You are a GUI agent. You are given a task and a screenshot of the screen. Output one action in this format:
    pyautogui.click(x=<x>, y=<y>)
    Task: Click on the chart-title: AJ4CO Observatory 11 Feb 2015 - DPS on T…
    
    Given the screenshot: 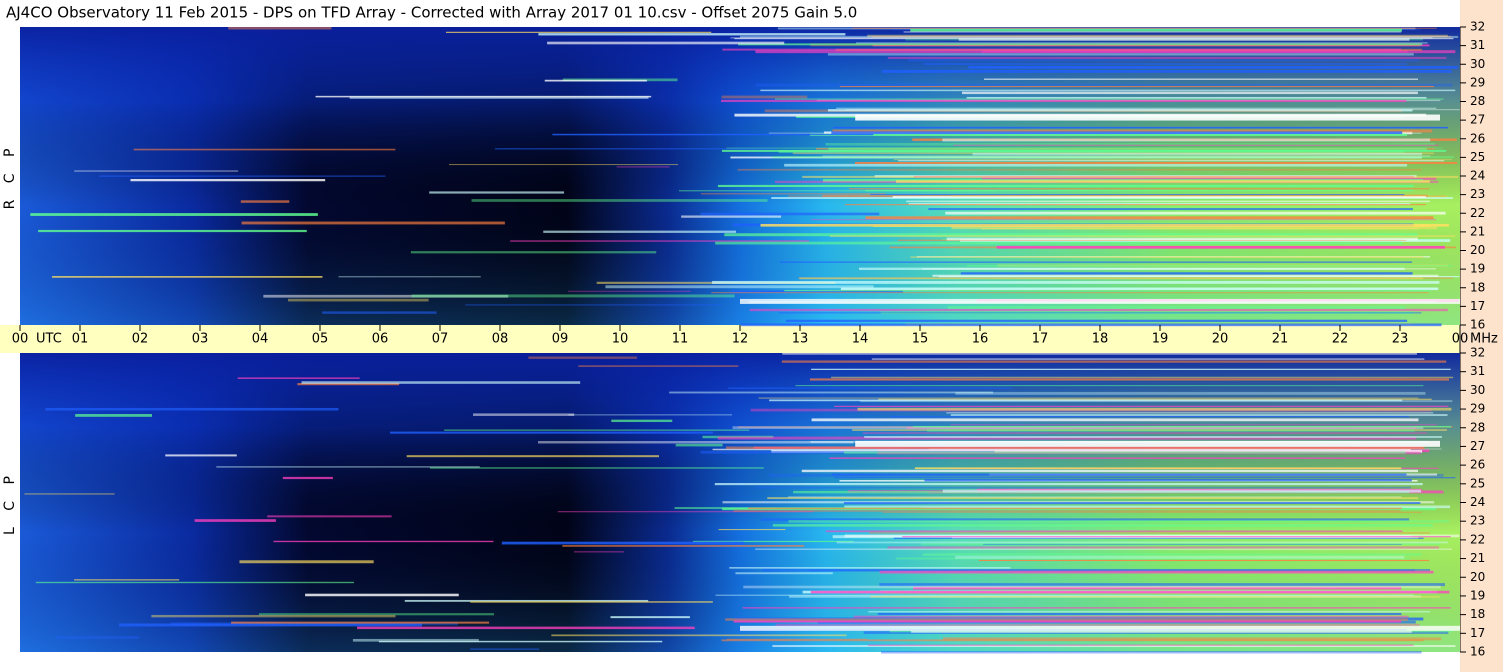 What is the action you would take?
    pyautogui.click(x=431, y=13)
    